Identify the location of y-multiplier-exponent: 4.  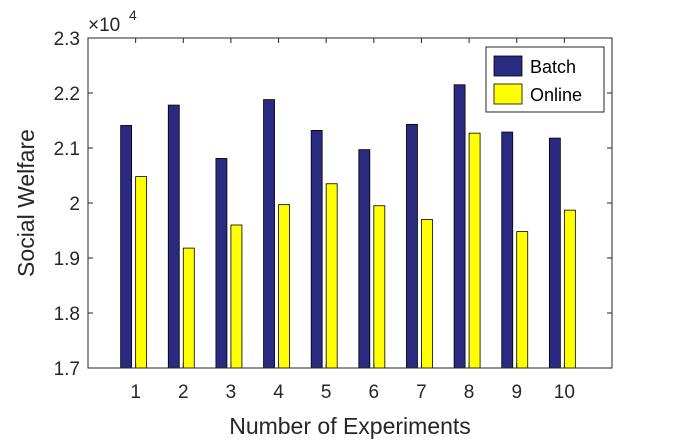
(133, 15).